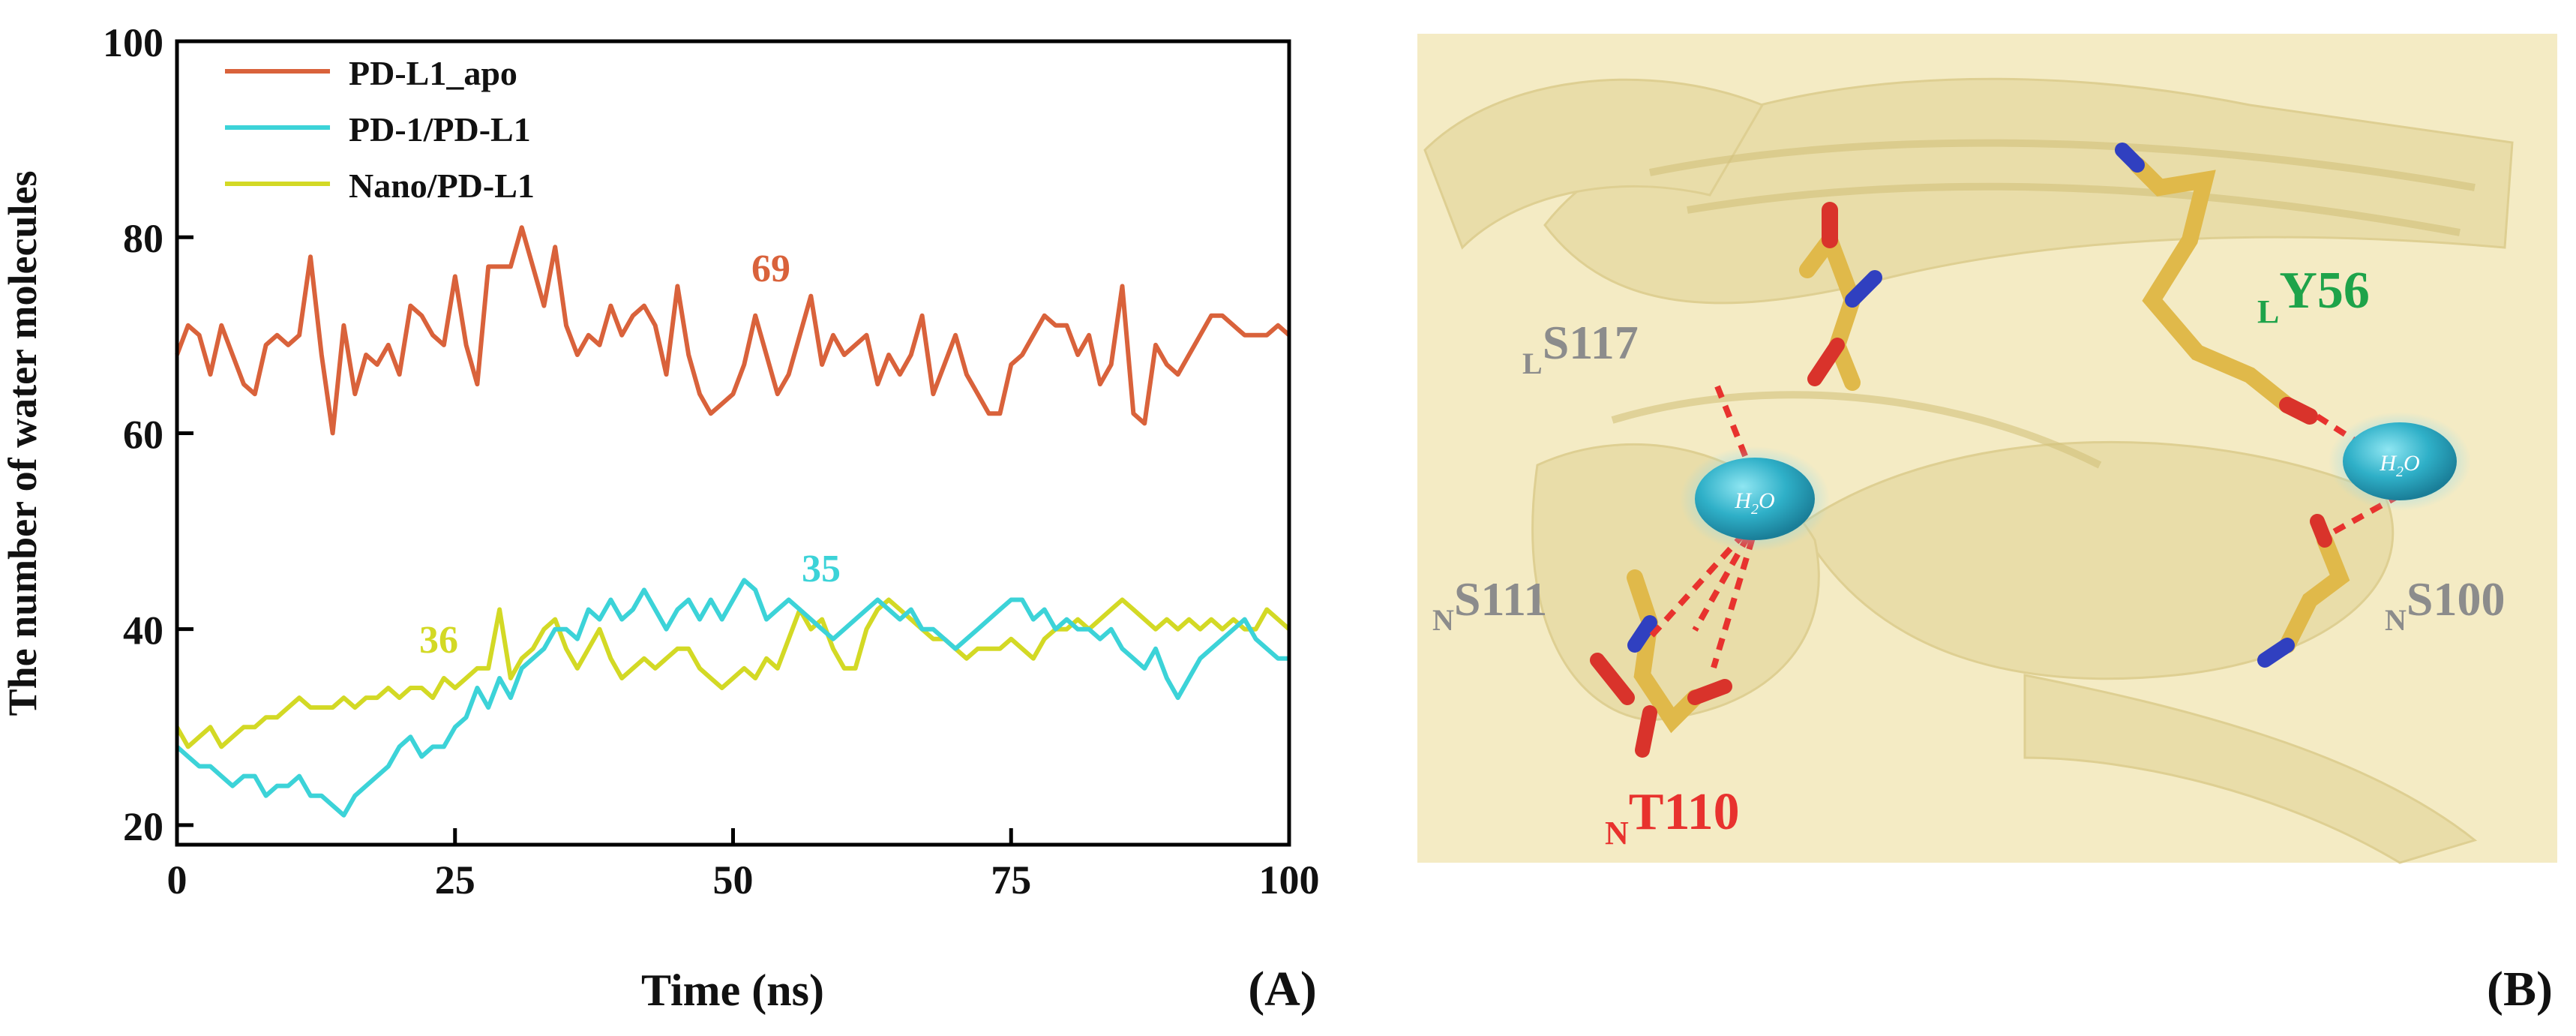 This screenshot has width=2576, height=1036. Describe the element at coordinates (133, 42) in the screenshot. I see `y-tick-label: 100` at that location.